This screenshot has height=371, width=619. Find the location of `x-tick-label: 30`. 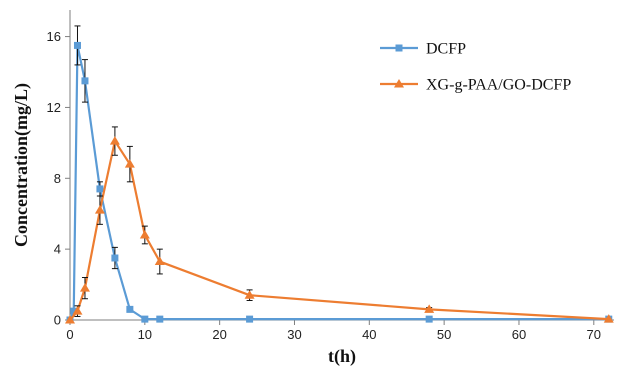

x-tick-label: 30 is located at coordinates (294, 334).